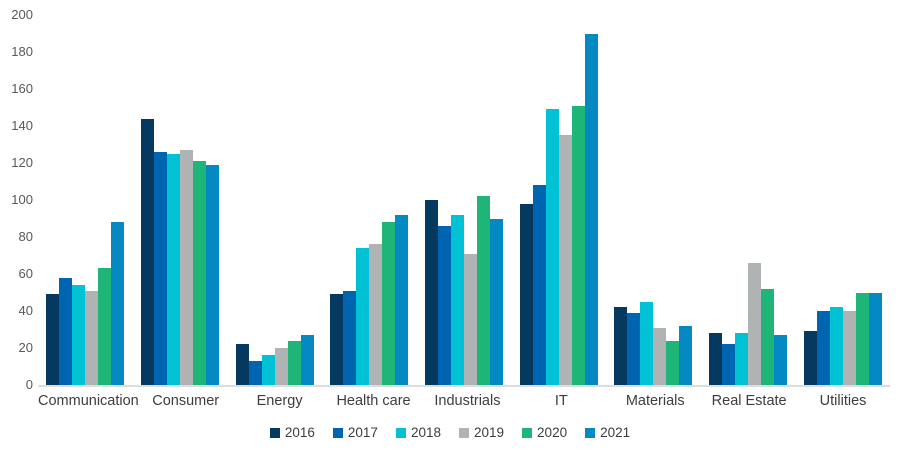 The image size is (900, 455). What do you see at coordinates (85, 200) in the screenshot?
I see `bar-group-communication` at bounding box center [85, 200].